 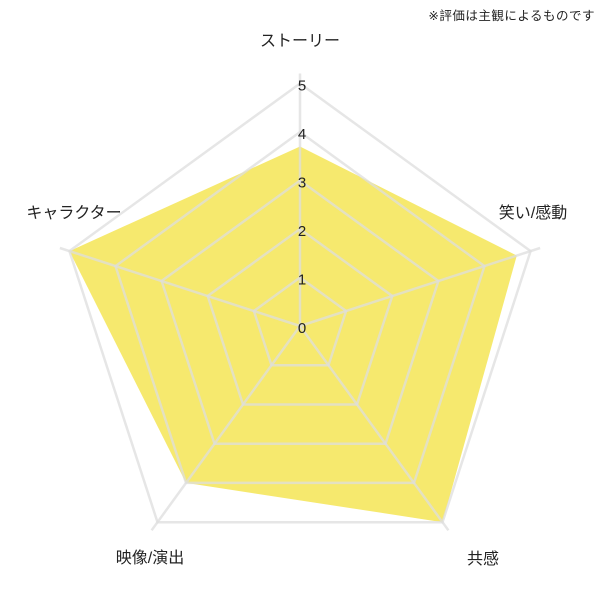 What do you see at coordinates (302, 86) in the screenshot?
I see `tick-label: 5` at bounding box center [302, 86].